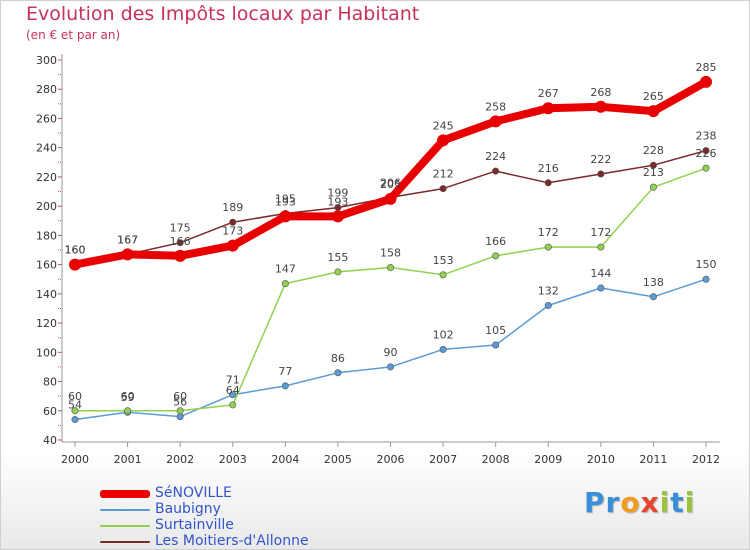  Describe the element at coordinates (233, 390) in the screenshot. I see `data-label: 64` at that location.